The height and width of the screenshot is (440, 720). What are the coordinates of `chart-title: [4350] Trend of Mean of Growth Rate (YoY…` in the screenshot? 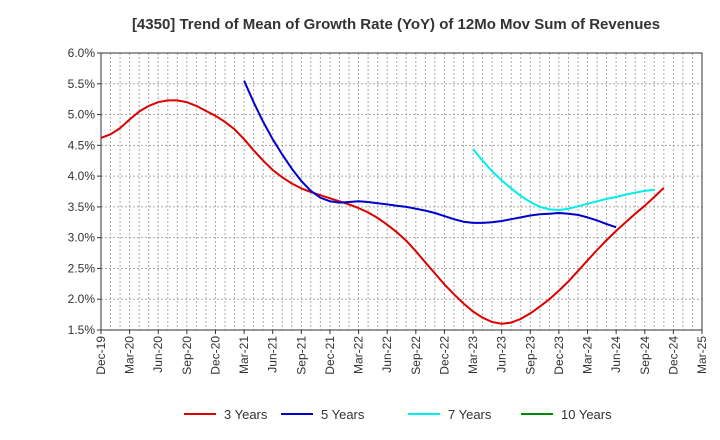 It's located at (396, 24).